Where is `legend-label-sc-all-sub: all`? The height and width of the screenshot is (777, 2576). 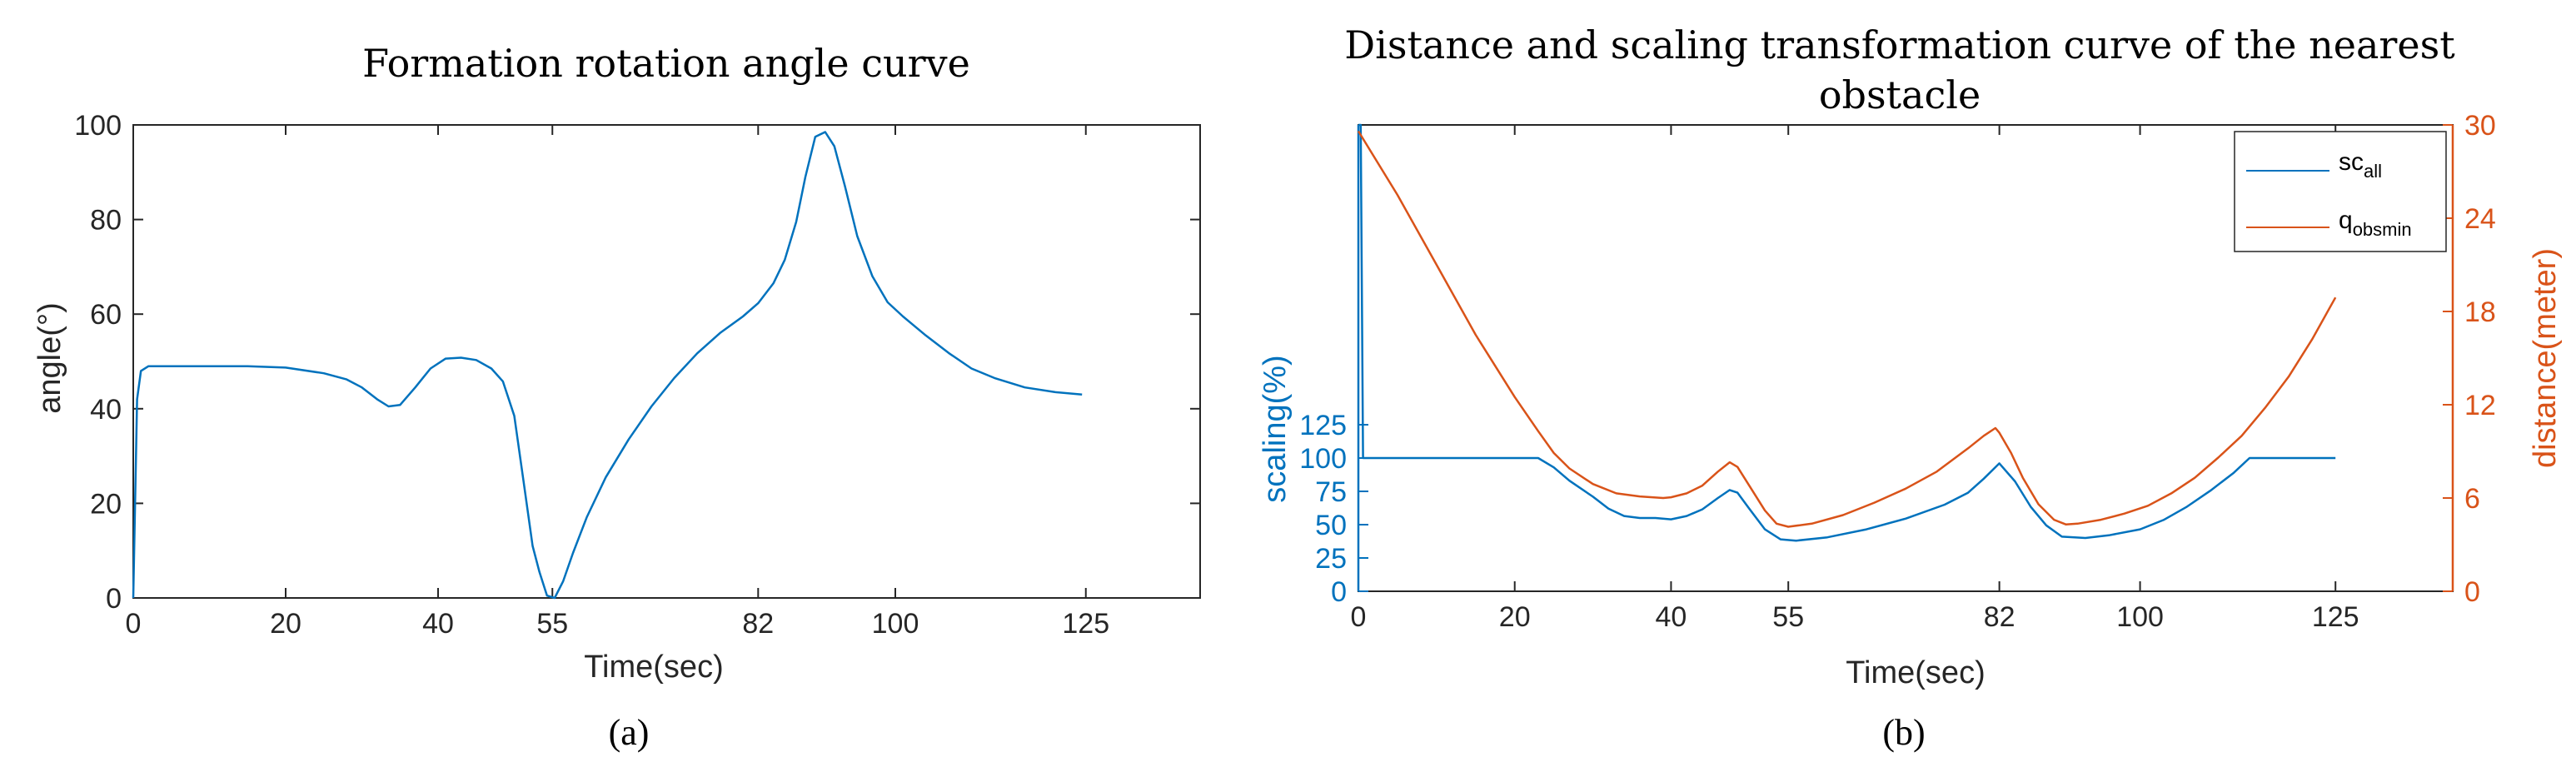 legend-label-sc-all-sub: all is located at coordinates (2373, 172).